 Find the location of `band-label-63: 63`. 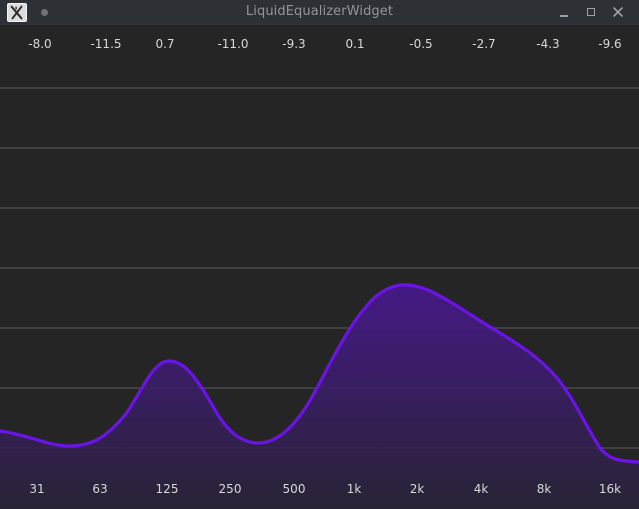

band-label-63: 63 is located at coordinates (100, 489).